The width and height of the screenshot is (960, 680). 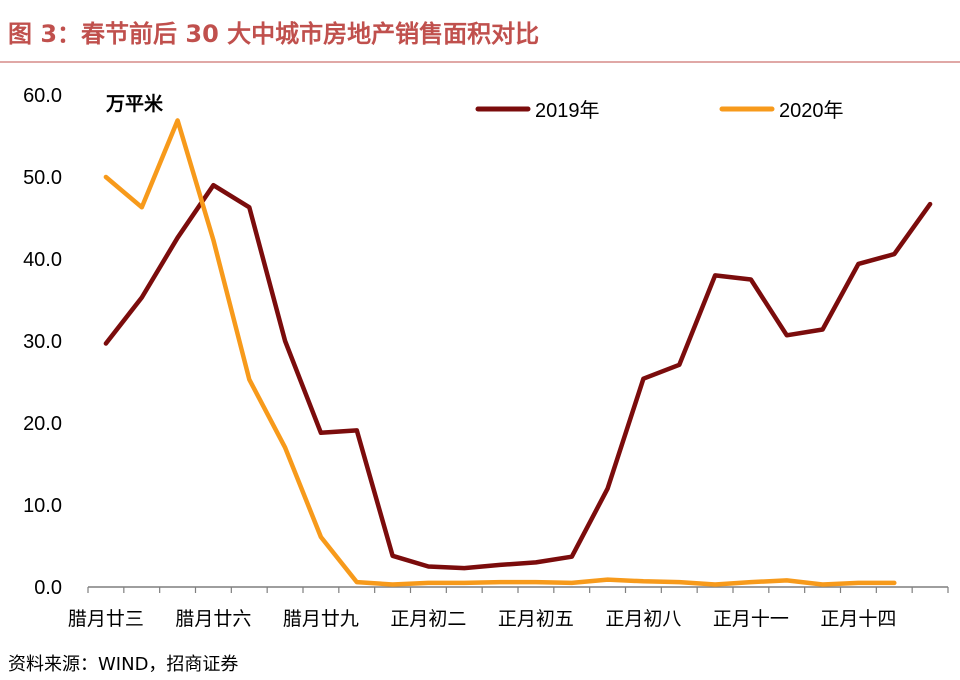 What do you see at coordinates (48, 588) in the screenshot?
I see `y-tick-label: 0.0` at bounding box center [48, 588].